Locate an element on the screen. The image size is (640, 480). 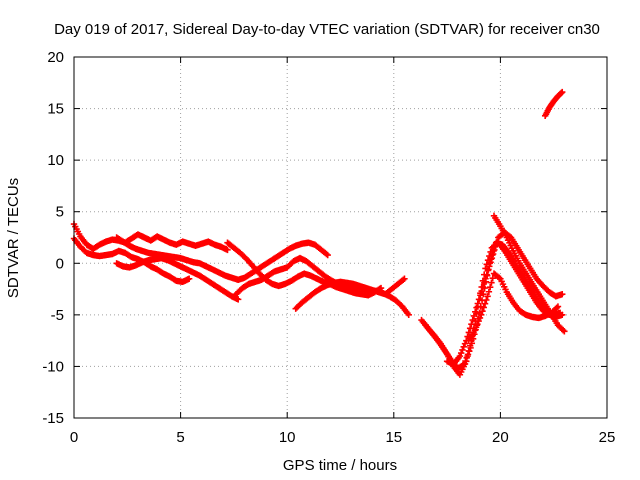
series-track-c is located at coordinates (222, 258).